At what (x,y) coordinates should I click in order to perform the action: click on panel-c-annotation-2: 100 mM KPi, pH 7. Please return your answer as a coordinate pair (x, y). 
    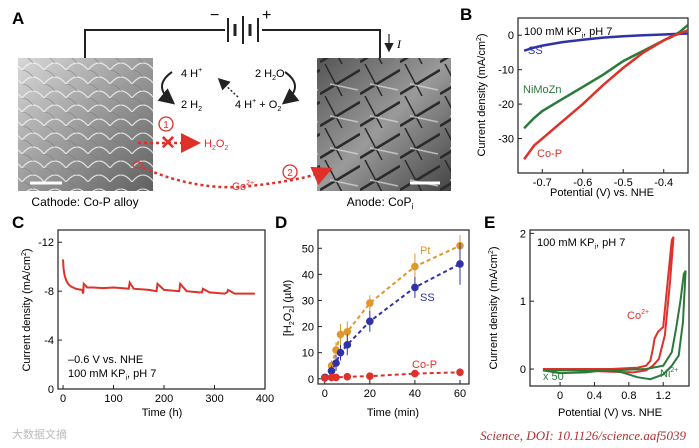
    Looking at the image, I should click on (112, 375).